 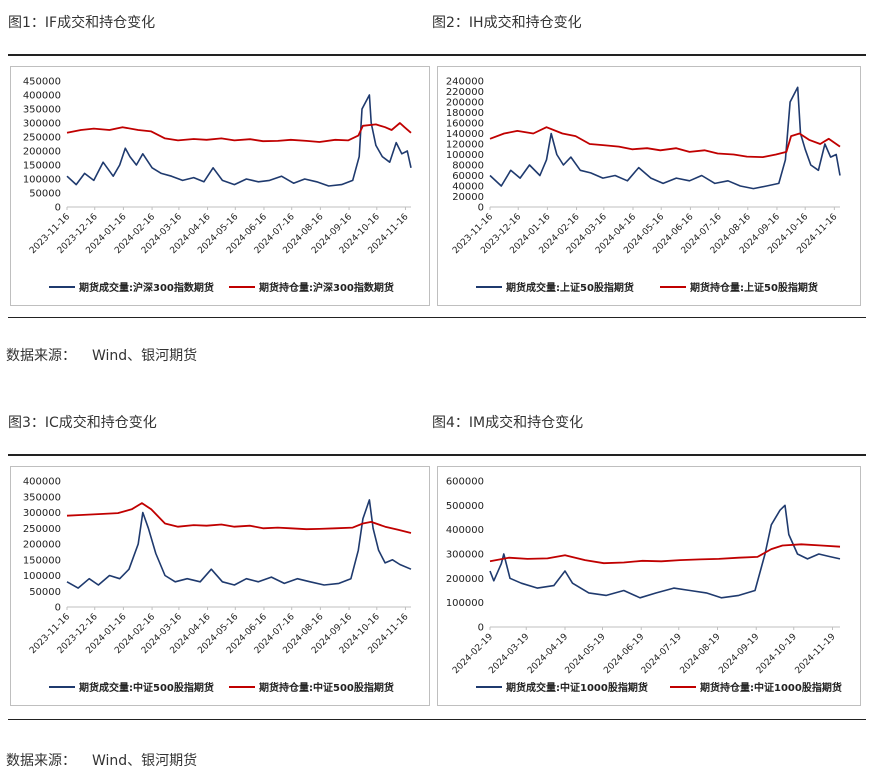 I want to click on figure-2-title: 图2：IH成交和持仓变化, so click(x=507, y=23).